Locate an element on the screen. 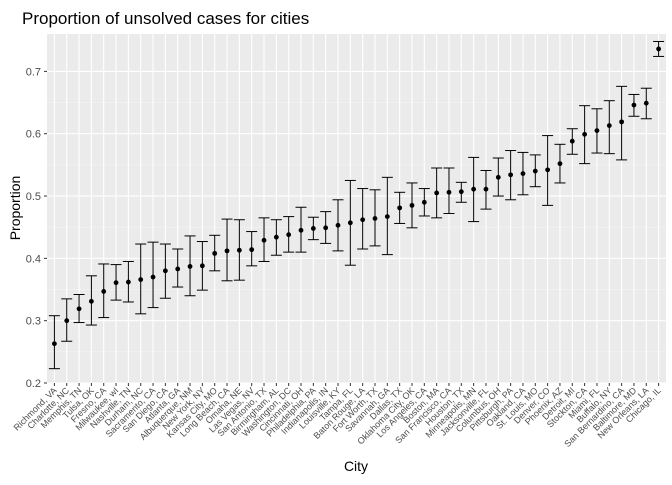 The image size is (672, 485). y-axis-ticks: 0.2 0.3 0.4 0.5 0.6 0.7 is located at coordinates (36, 228).